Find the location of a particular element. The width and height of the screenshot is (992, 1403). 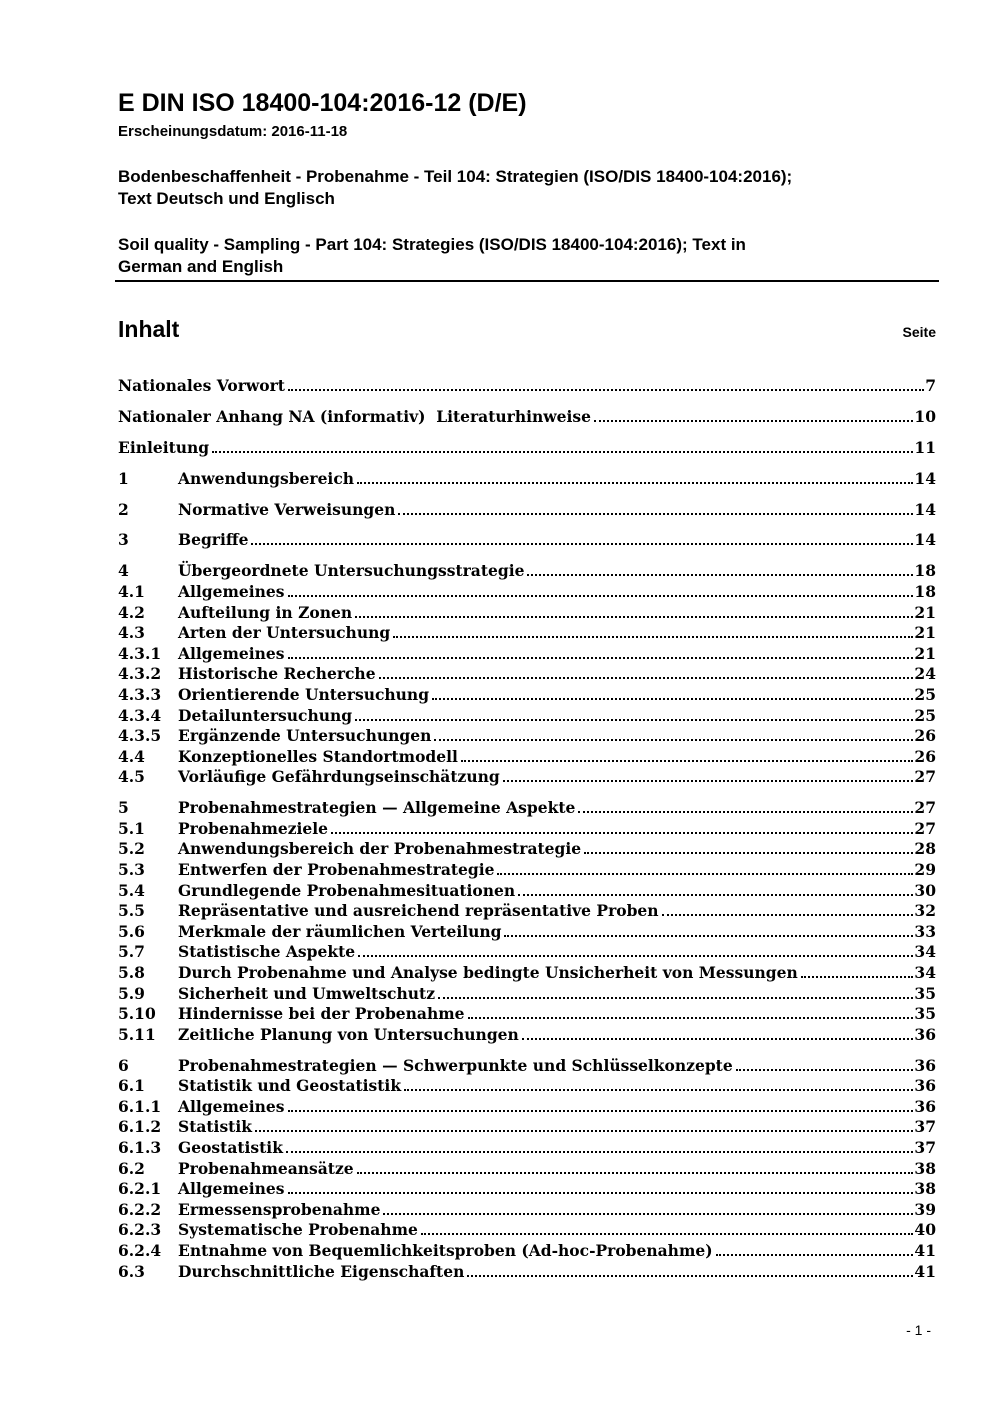

toc-entry-label: Anwendungsbereich is located at coordinates (266, 478).